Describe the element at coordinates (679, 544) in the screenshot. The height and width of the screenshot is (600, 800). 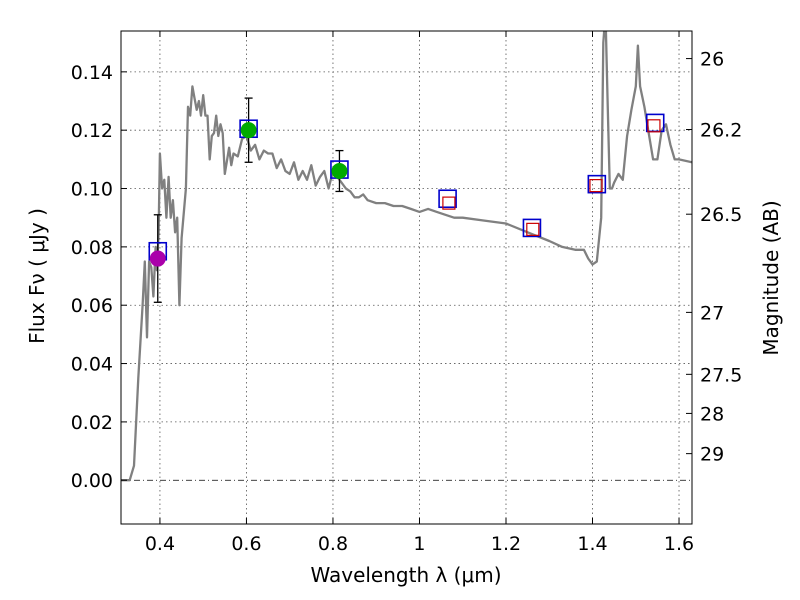
I see `x-tick-label: 1.6` at that location.